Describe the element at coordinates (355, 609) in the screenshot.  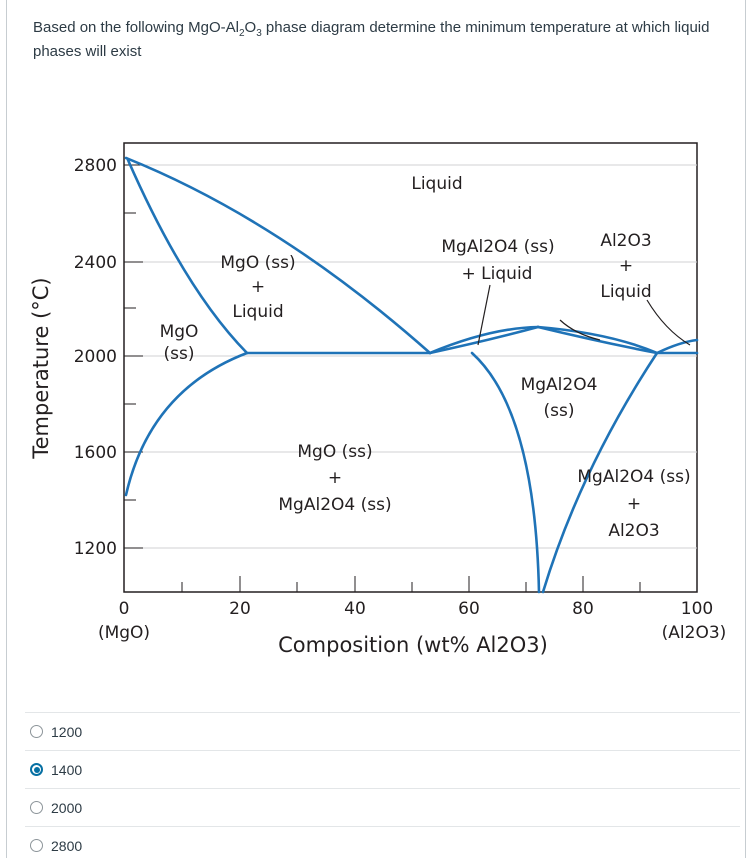
I see `x-tick-label: 40` at that location.